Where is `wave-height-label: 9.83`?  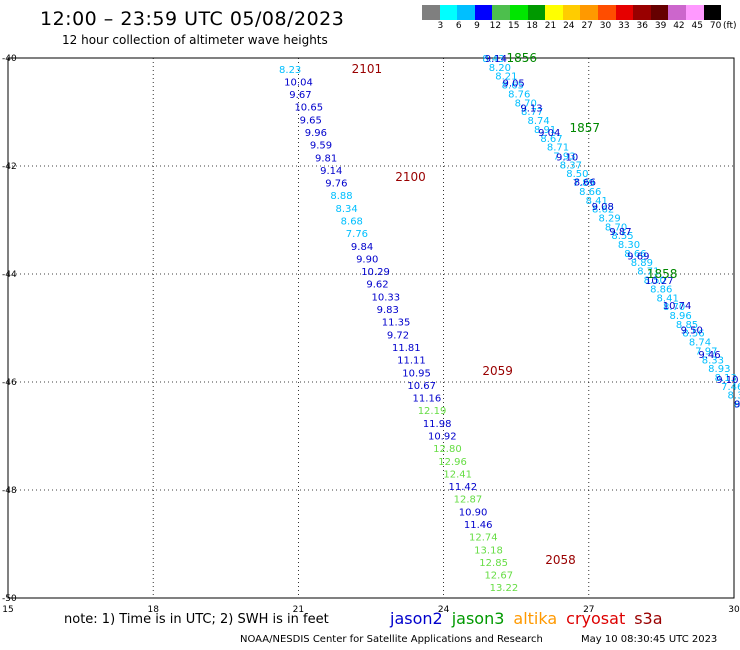 wave-height-label: 9.83 is located at coordinates (388, 310).